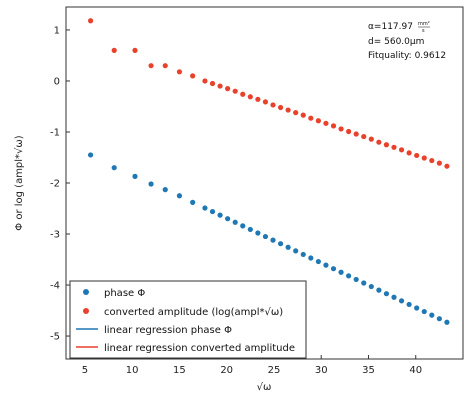  What do you see at coordinates (396, 42) in the screenshot?
I see `annotation-thickness: d= 560.0μm` at bounding box center [396, 42].